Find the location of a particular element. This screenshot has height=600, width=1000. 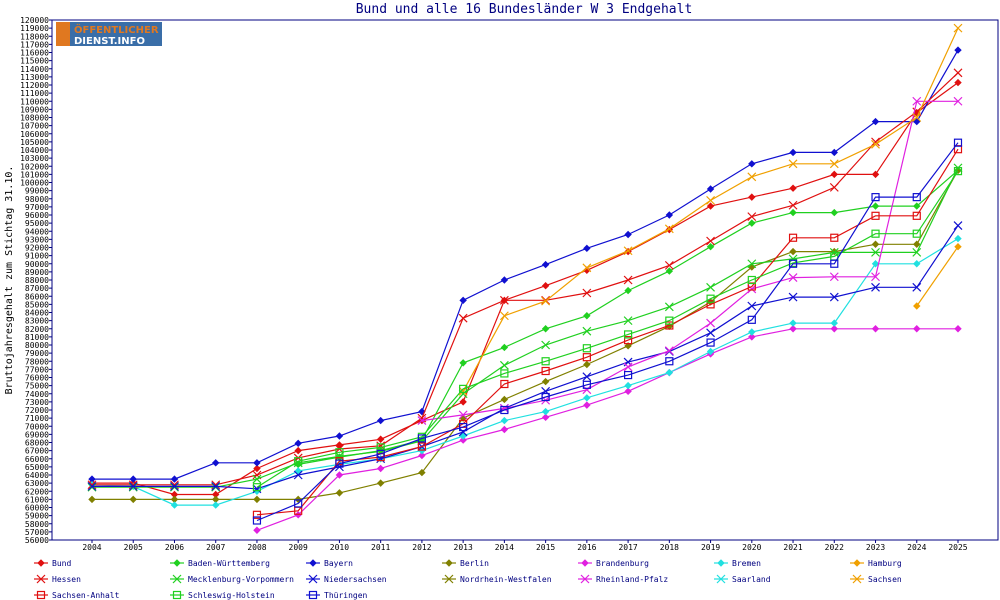

legend-item: Saarland is located at coordinates (742, 579).